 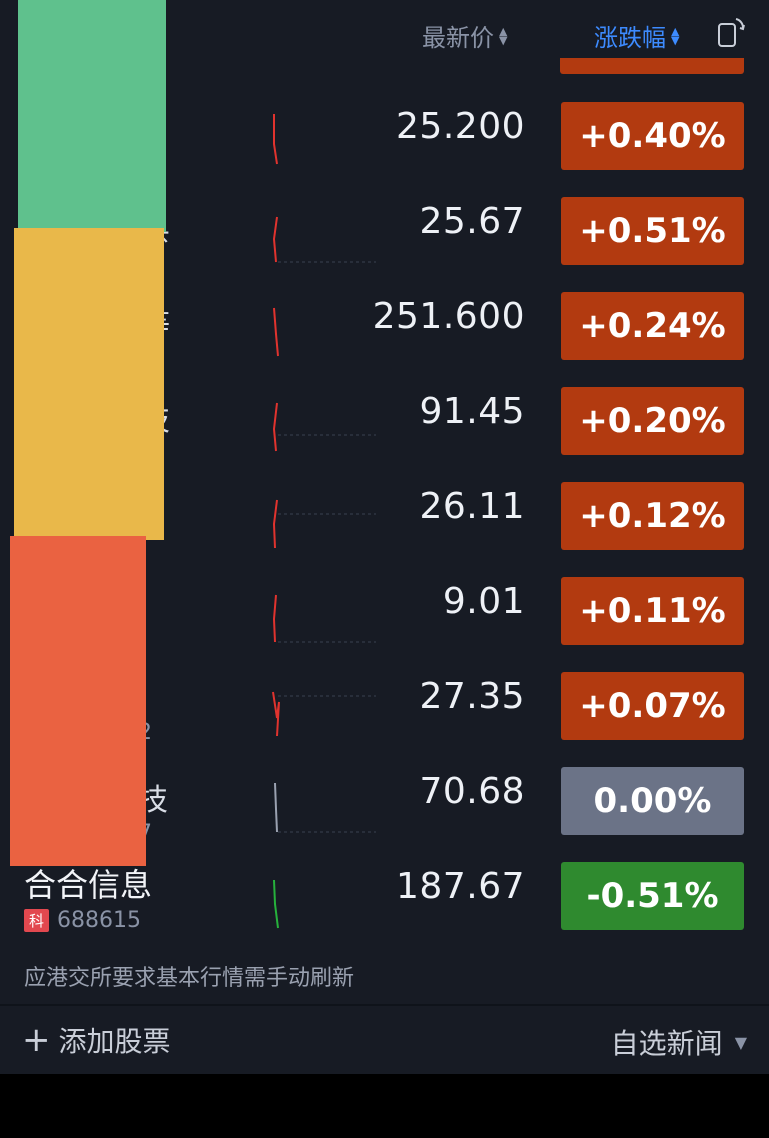 I want to click on stock-row: 县 25.67 +0.51%, so click(x=384, y=238).